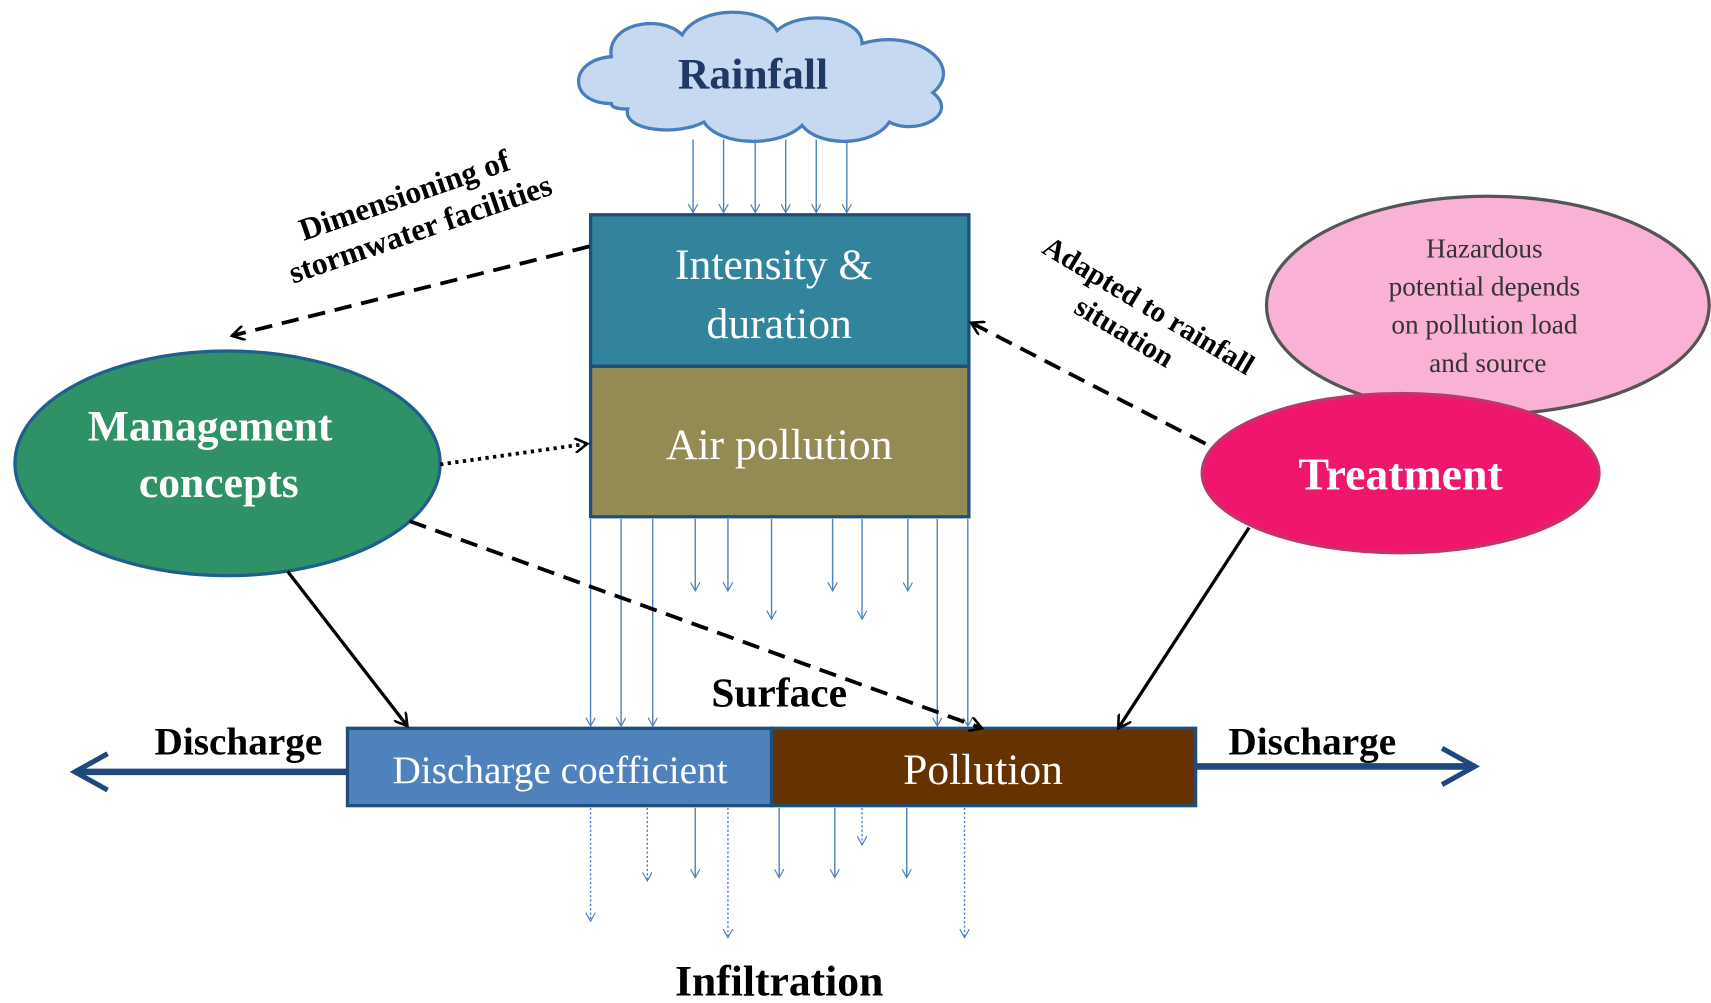 This screenshot has width=1711, height=1003. What do you see at coordinates (210, 426) in the screenshot?
I see `label-line: Management` at bounding box center [210, 426].